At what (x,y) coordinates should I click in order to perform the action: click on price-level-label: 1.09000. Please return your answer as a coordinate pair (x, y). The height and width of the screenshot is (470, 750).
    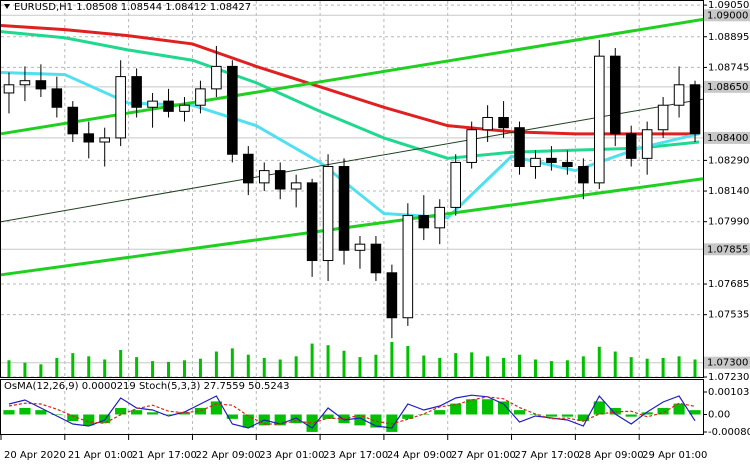
    Looking at the image, I should click on (727, 15).